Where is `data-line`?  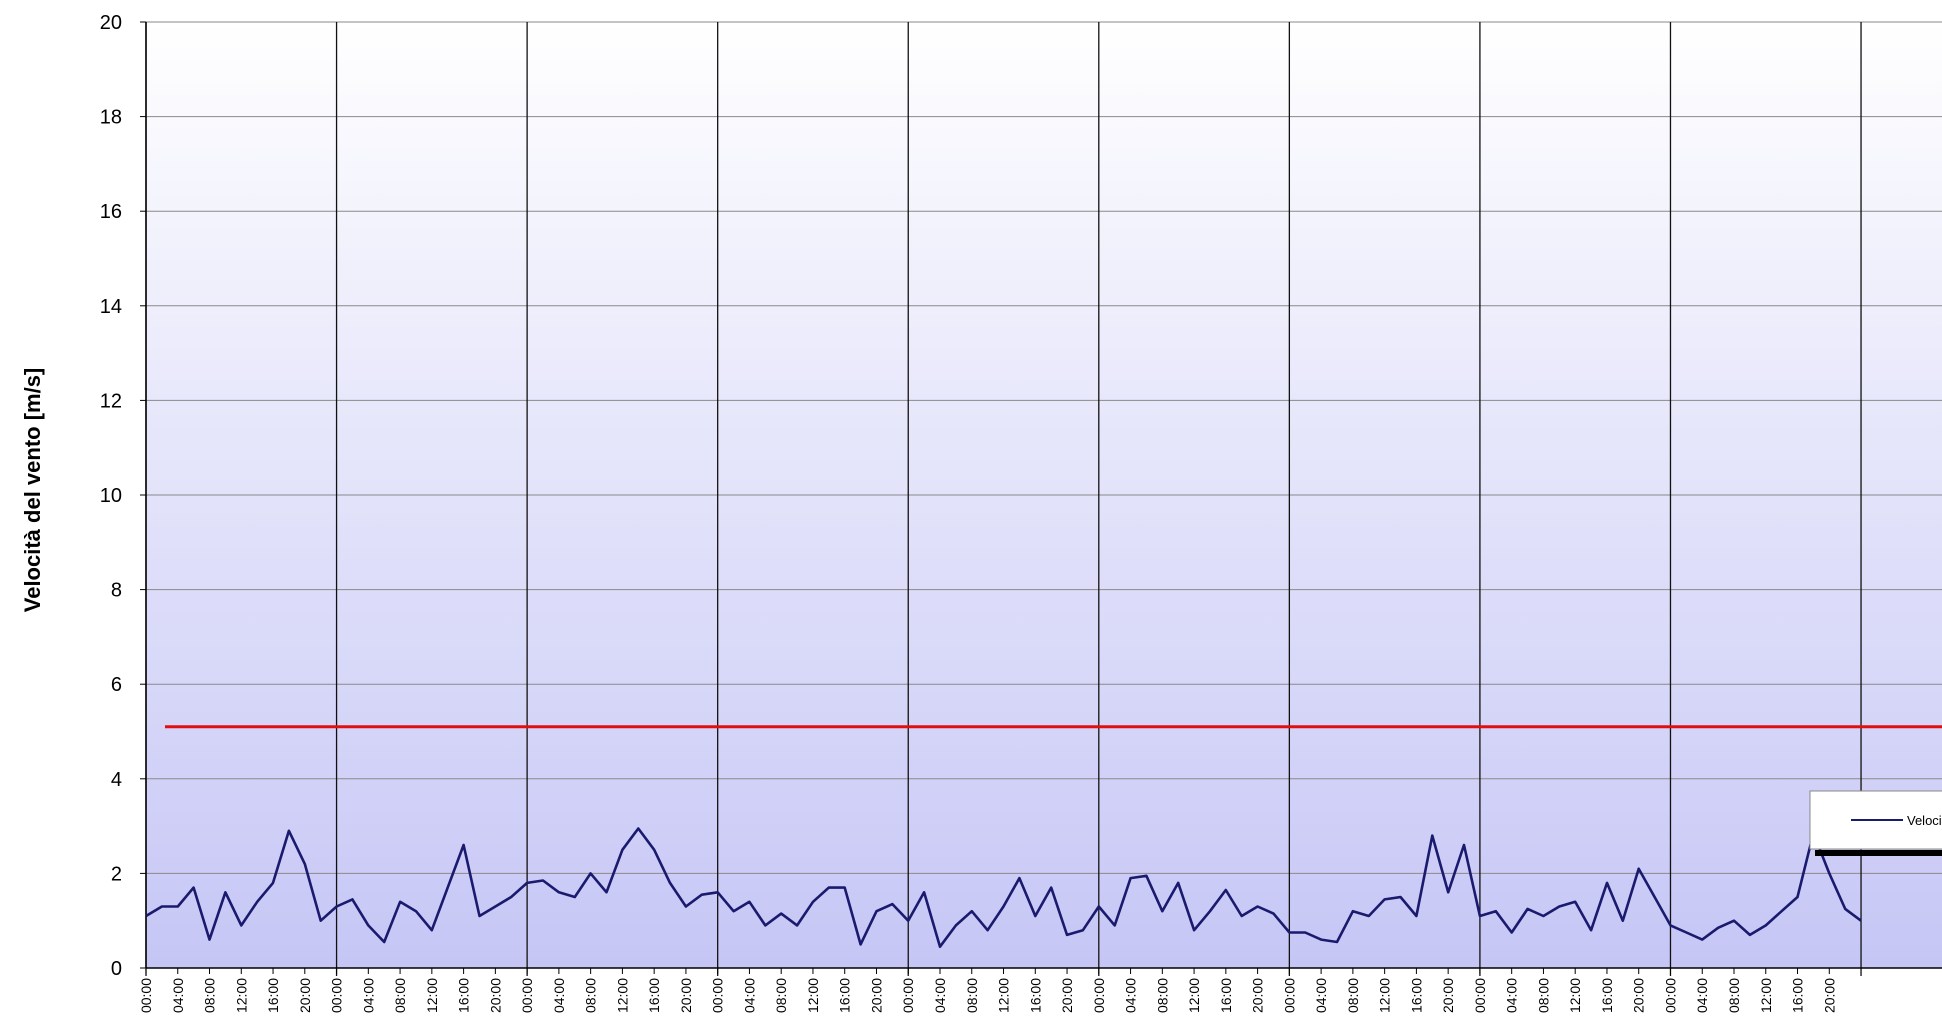 data-line is located at coordinates (1003, 887).